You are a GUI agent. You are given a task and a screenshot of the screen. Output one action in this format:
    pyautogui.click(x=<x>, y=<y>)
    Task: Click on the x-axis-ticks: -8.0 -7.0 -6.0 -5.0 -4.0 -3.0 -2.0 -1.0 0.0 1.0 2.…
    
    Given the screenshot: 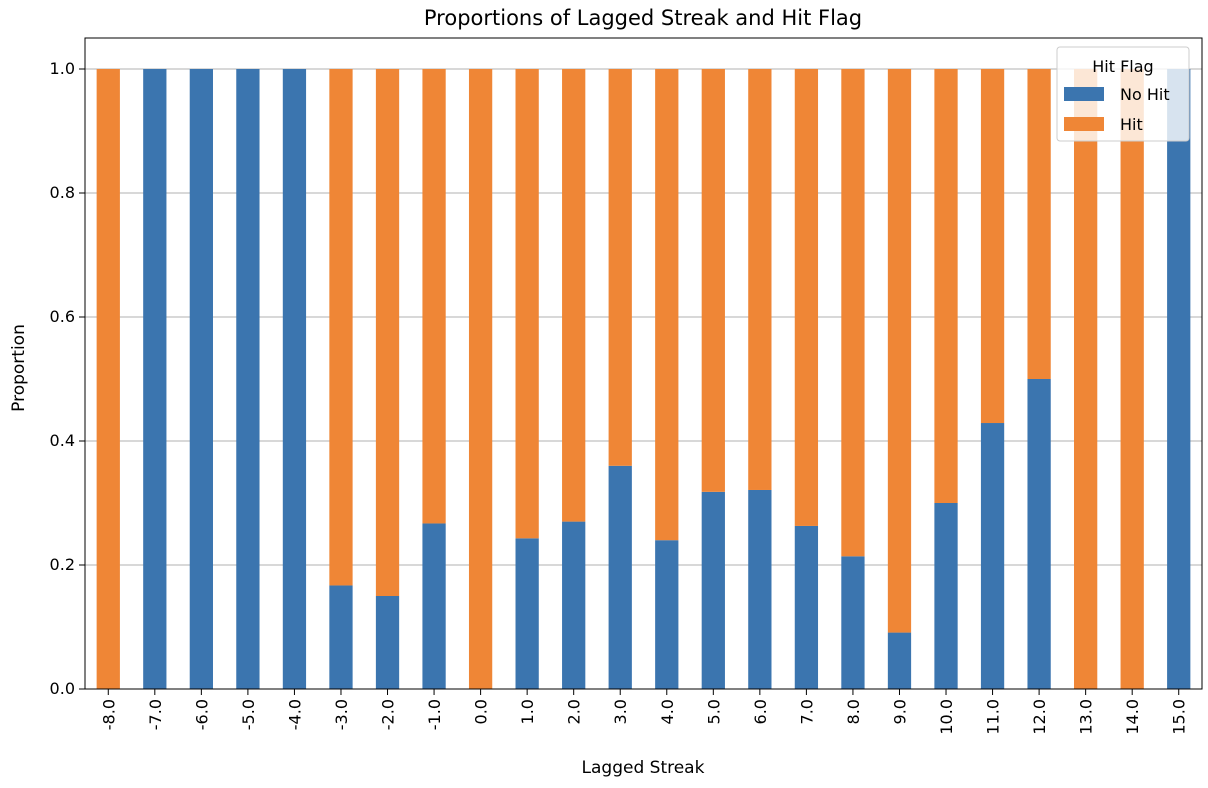 What is the action you would take?
    pyautogui.click(x=644, y=712)
    